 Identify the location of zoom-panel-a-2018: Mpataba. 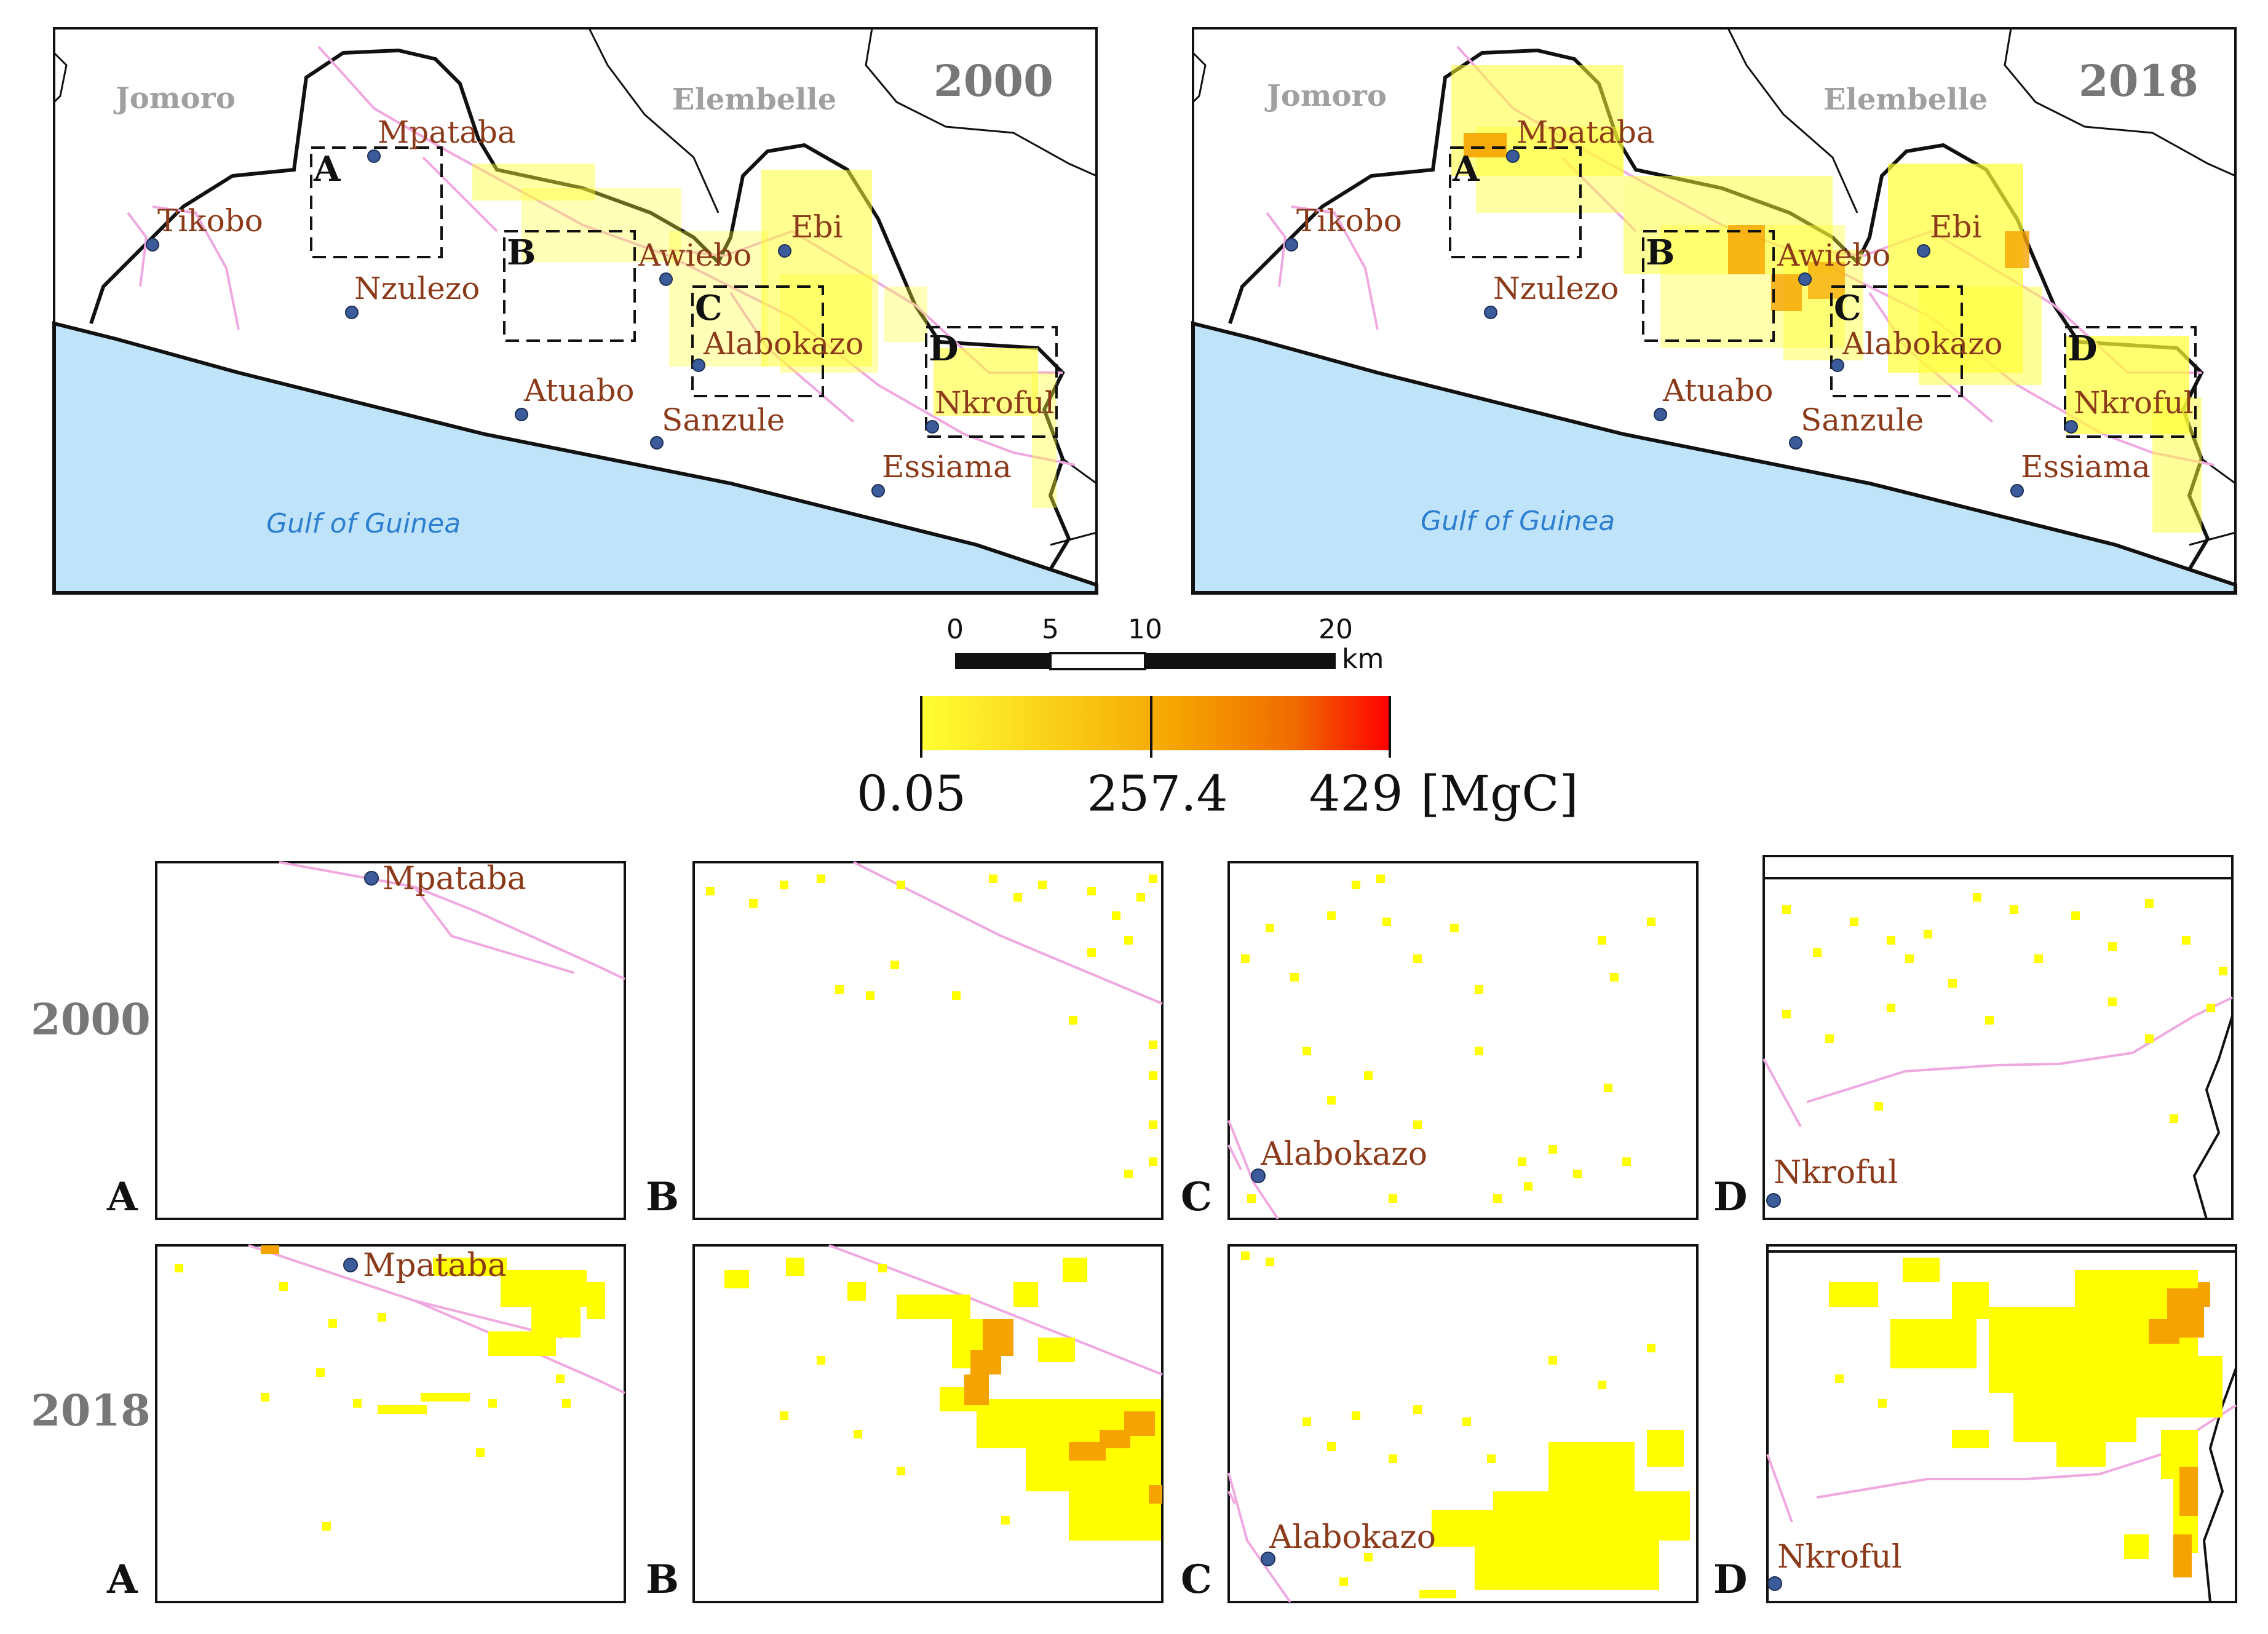
(390, 1423).